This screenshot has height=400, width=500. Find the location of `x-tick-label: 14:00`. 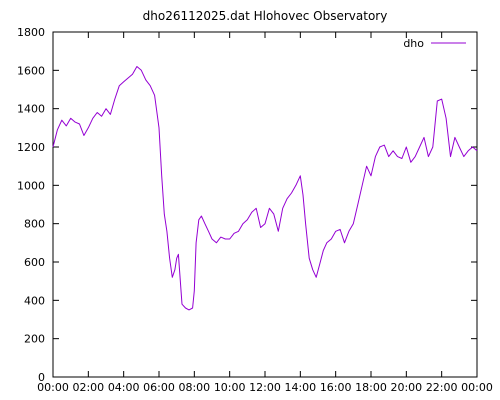

x-tick-label: 14:00 is located at coordinates (300, 387).